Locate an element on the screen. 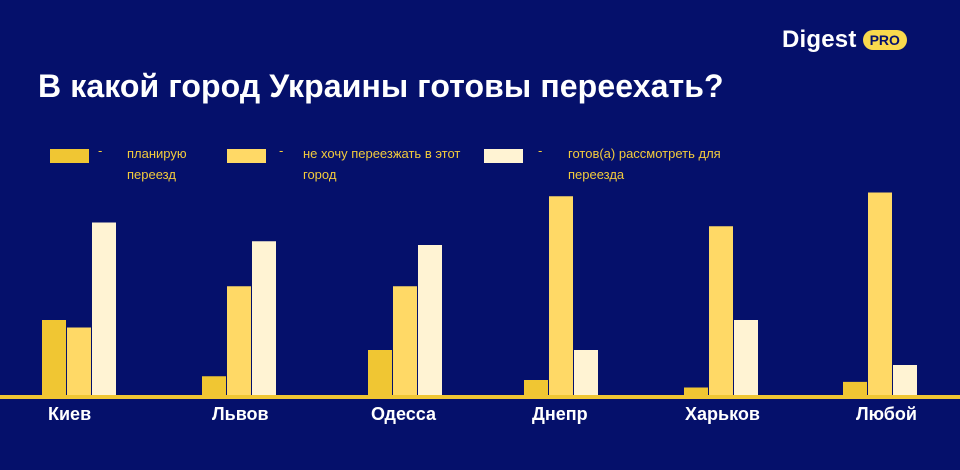 This screenshot has width=960, height=470. category-label: Киев is located at coordinates (70, 414).